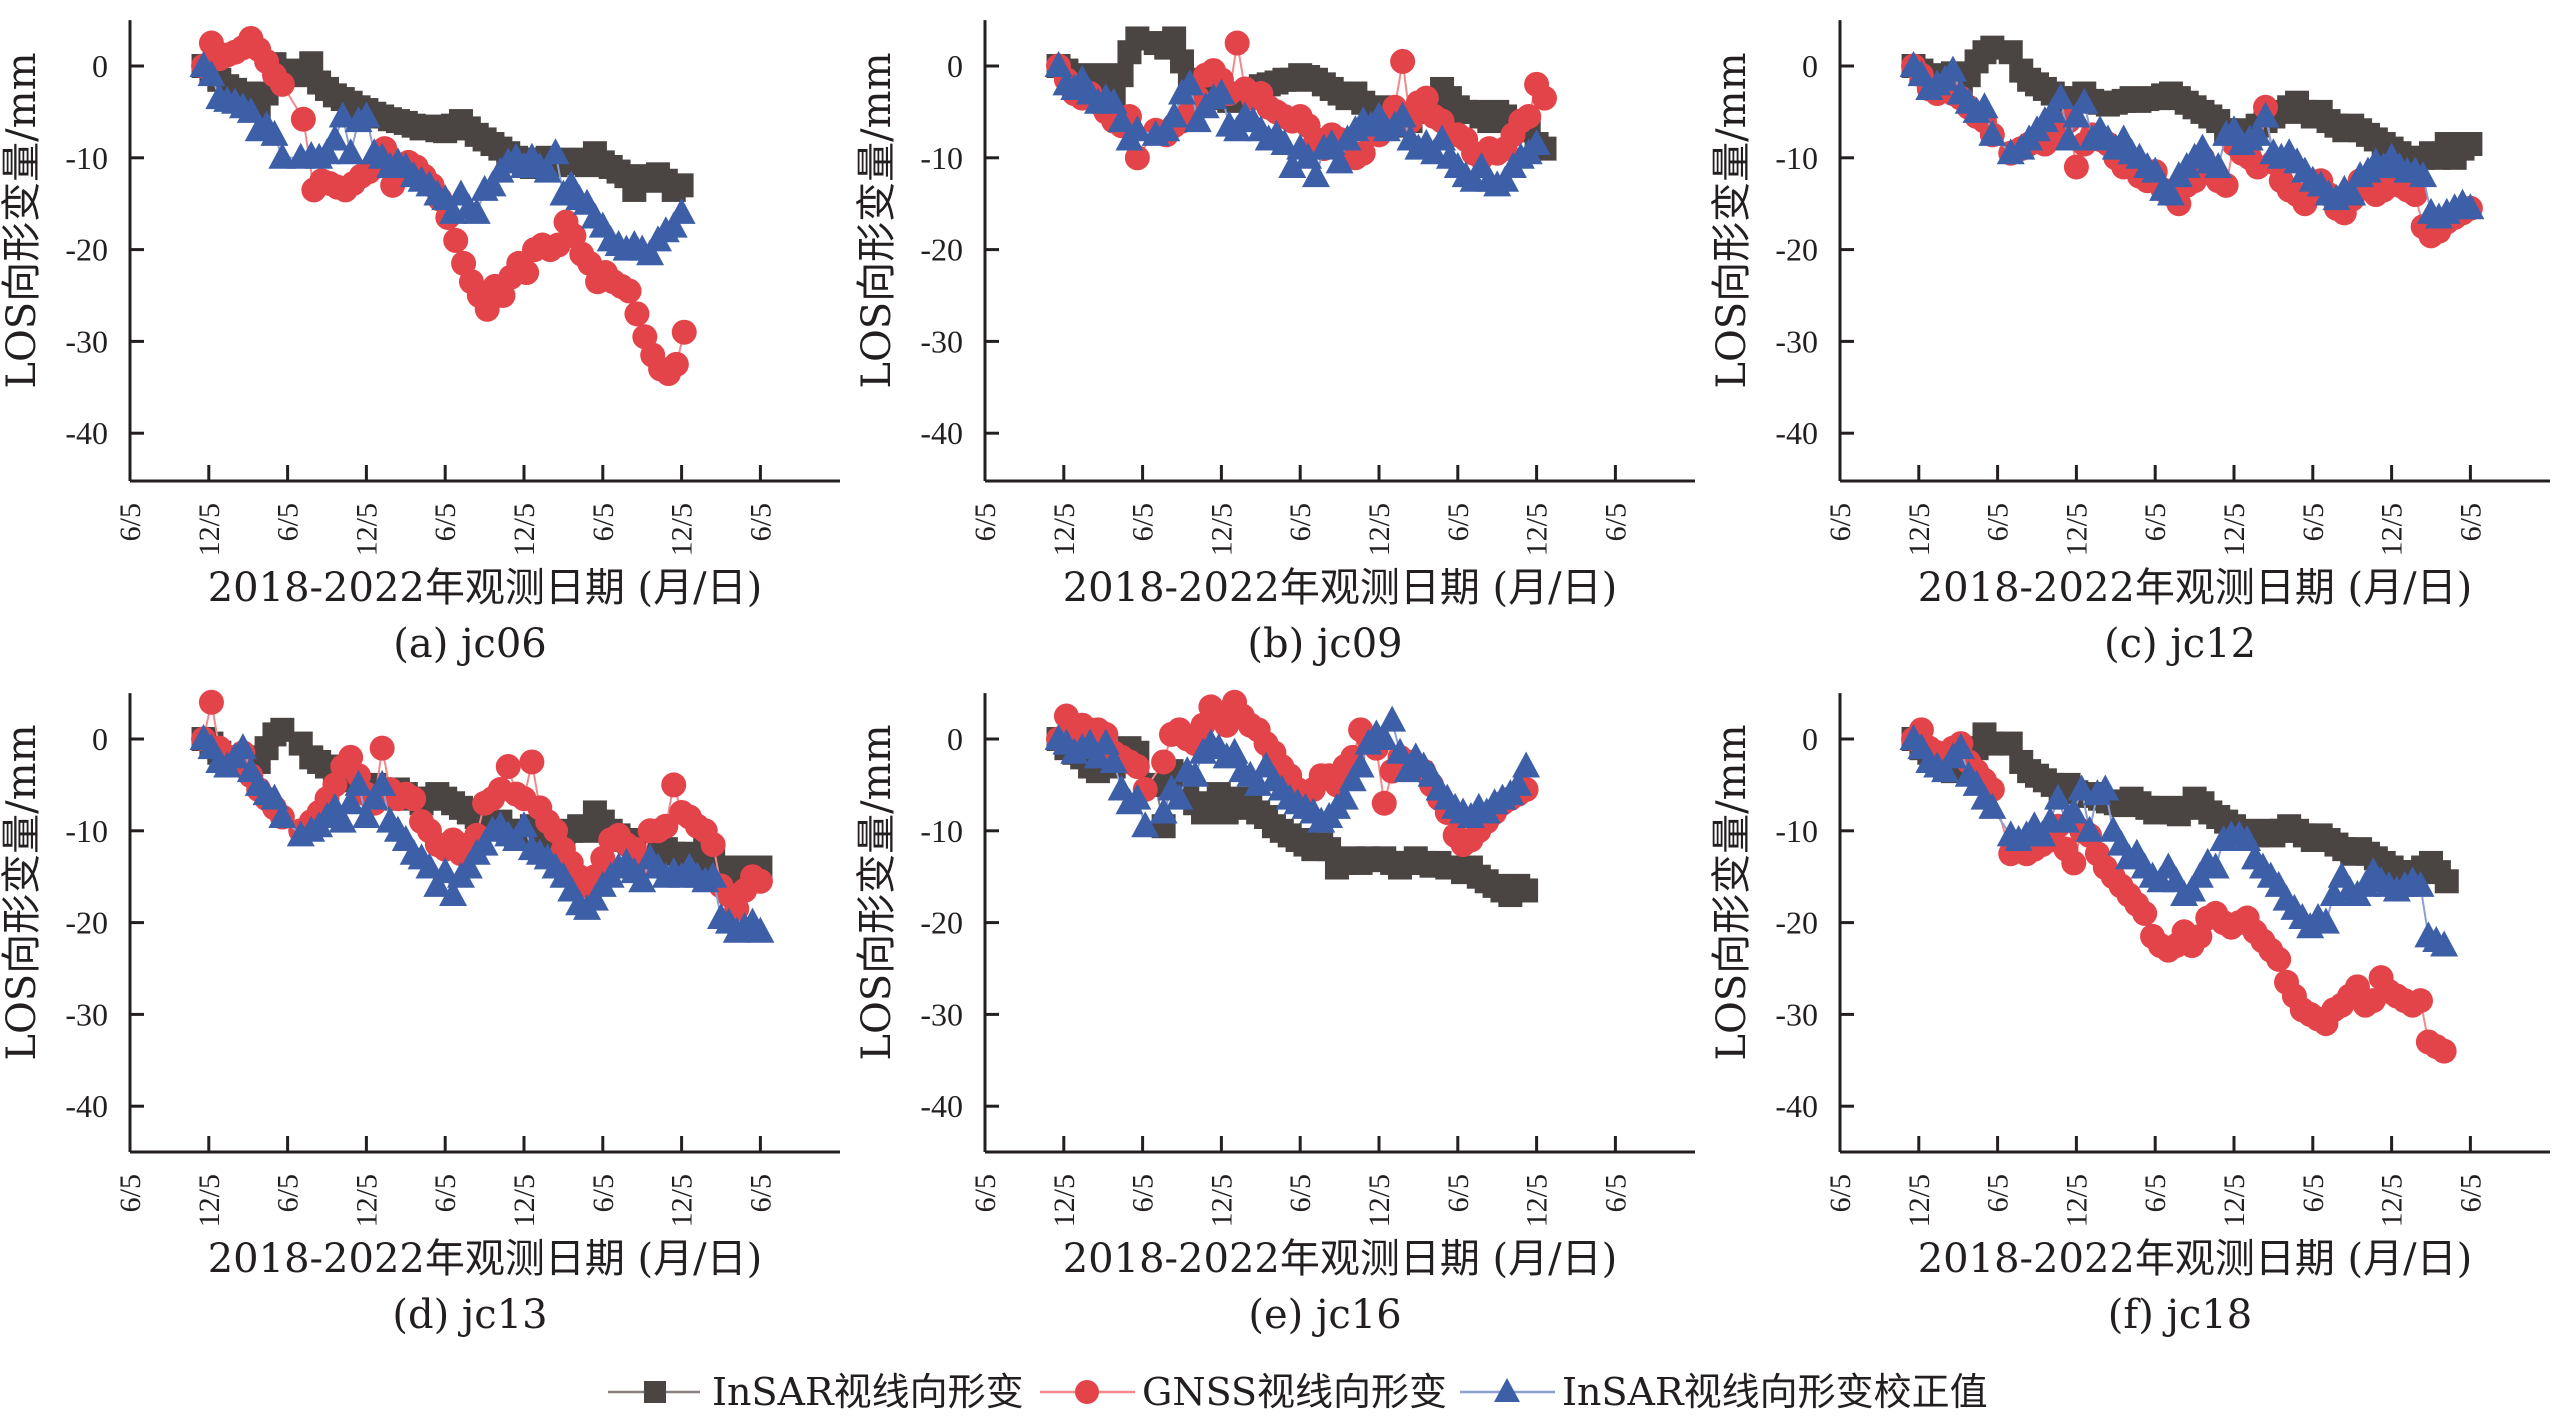 This screenshot has width=2562, height=1421. I want to click on legend-circle-marker-icon, so click(1087, 1392).